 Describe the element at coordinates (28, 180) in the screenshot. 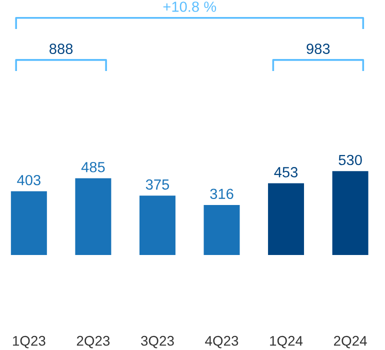

I see `data-label: 403` at that location.